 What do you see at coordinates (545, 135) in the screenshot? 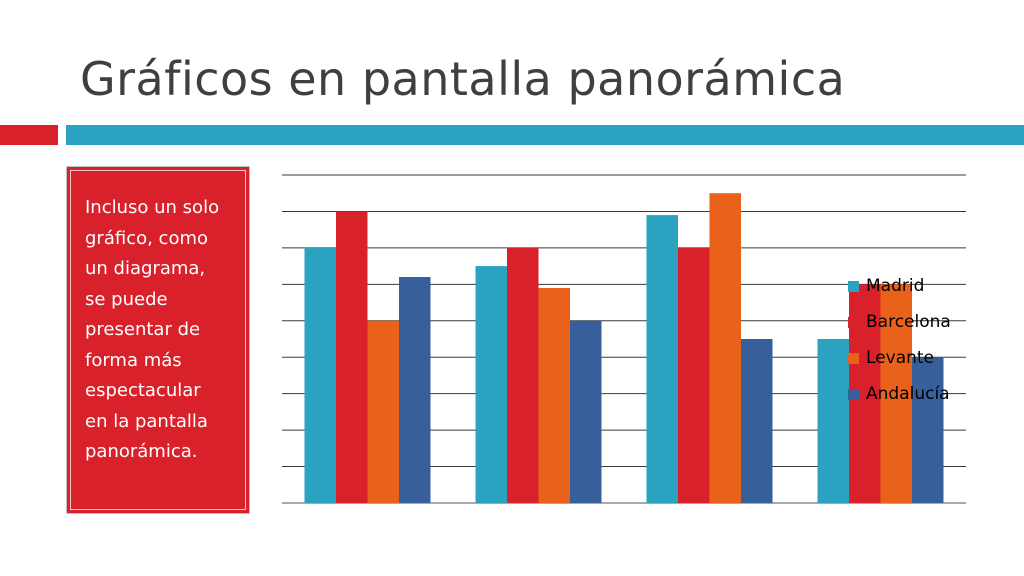
I see `title-rule-blue` at bounding box center [545, 135].